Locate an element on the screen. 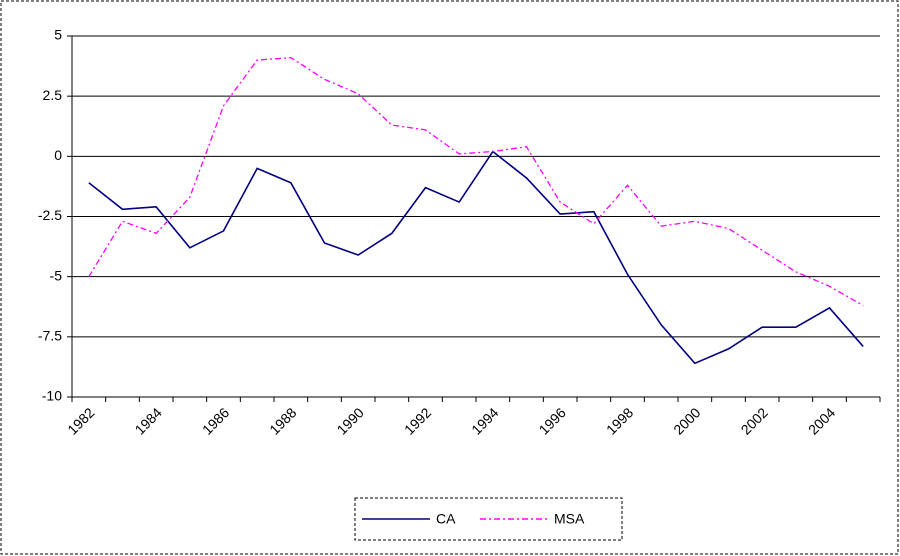  y-tick-label: -7.5 is located at coordinates (50, 336).